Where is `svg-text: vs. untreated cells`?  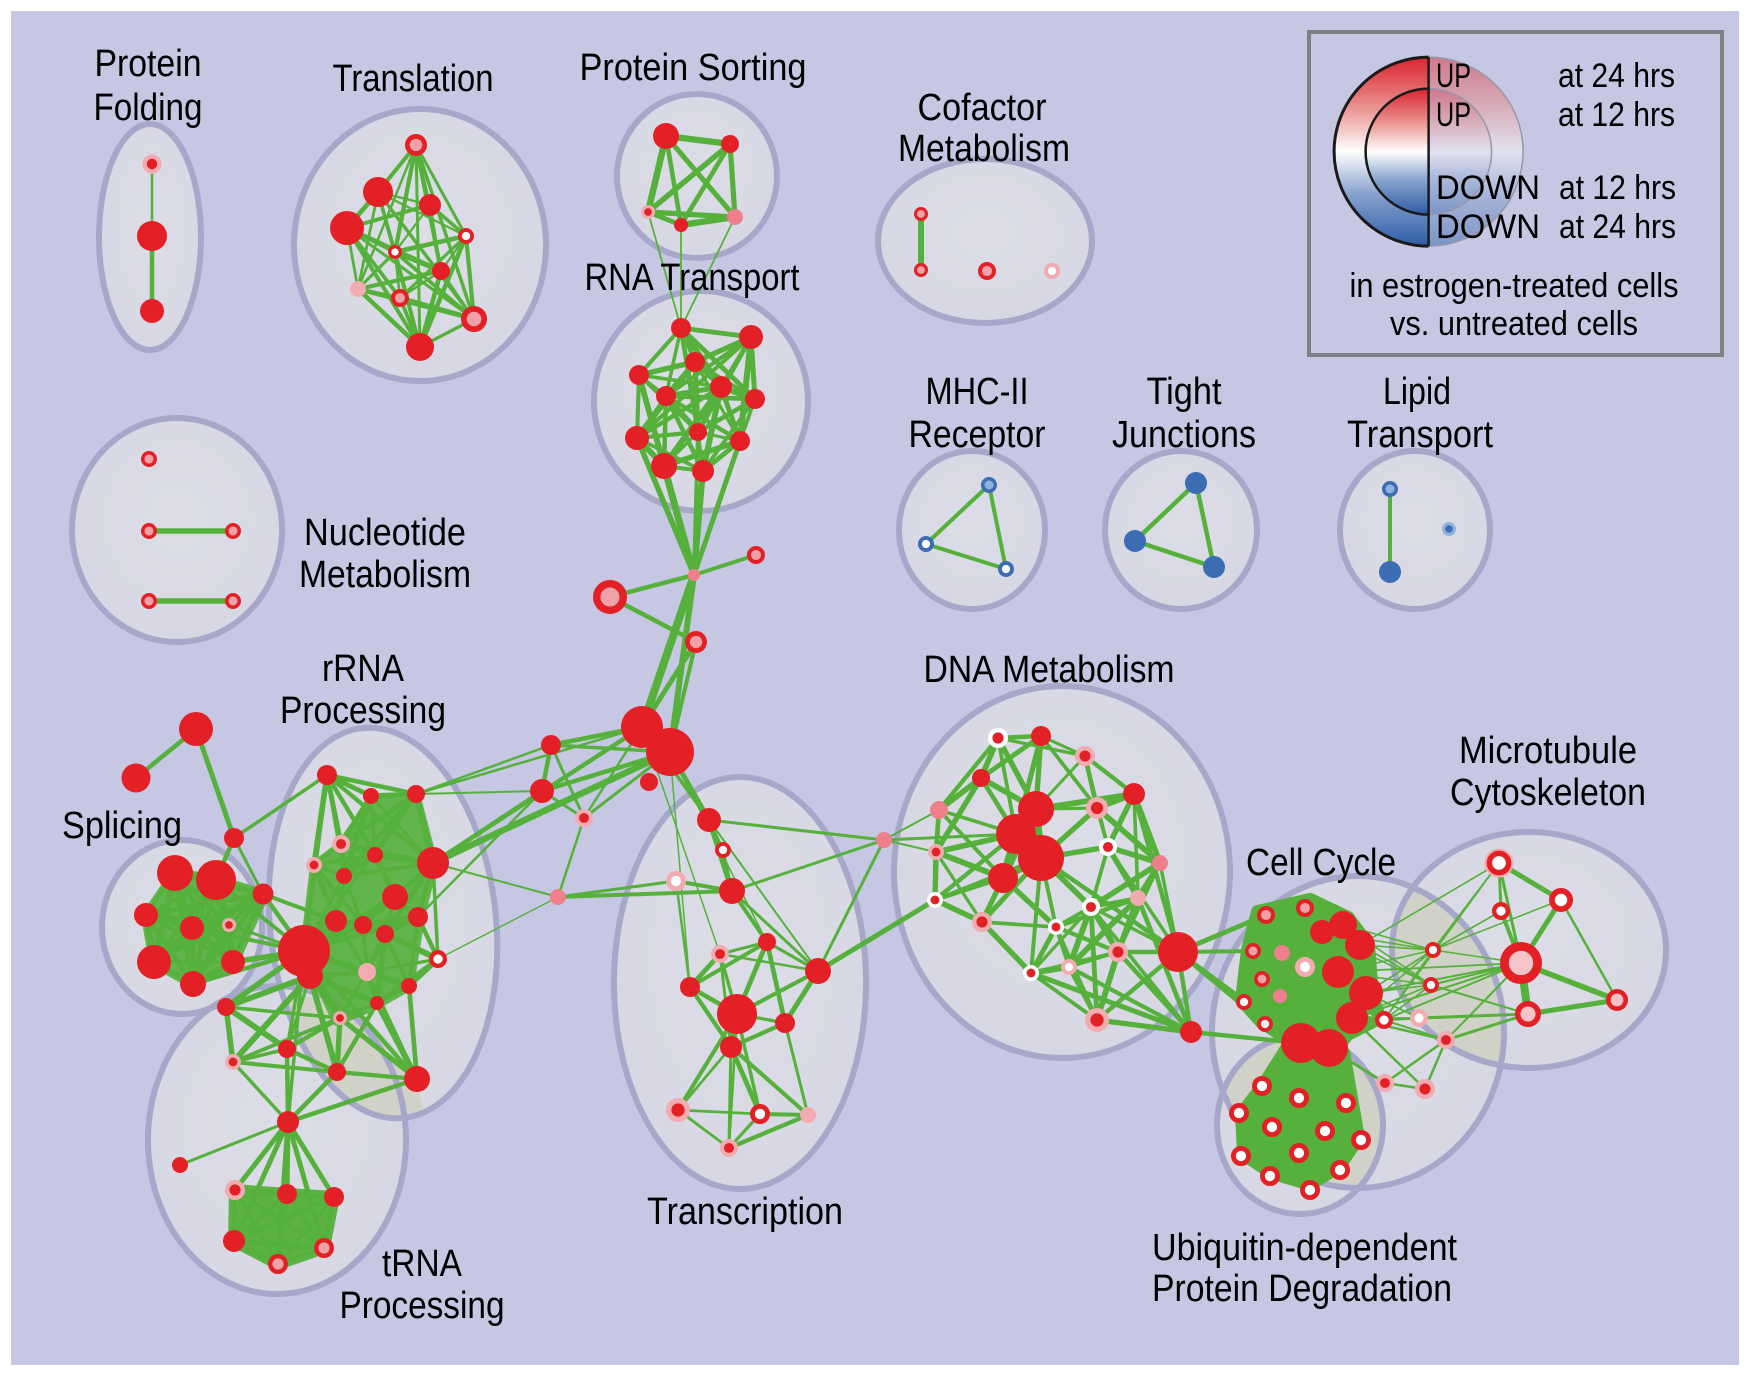 svg-text: vs. untreated cells is located at coordinates (1514, 324).